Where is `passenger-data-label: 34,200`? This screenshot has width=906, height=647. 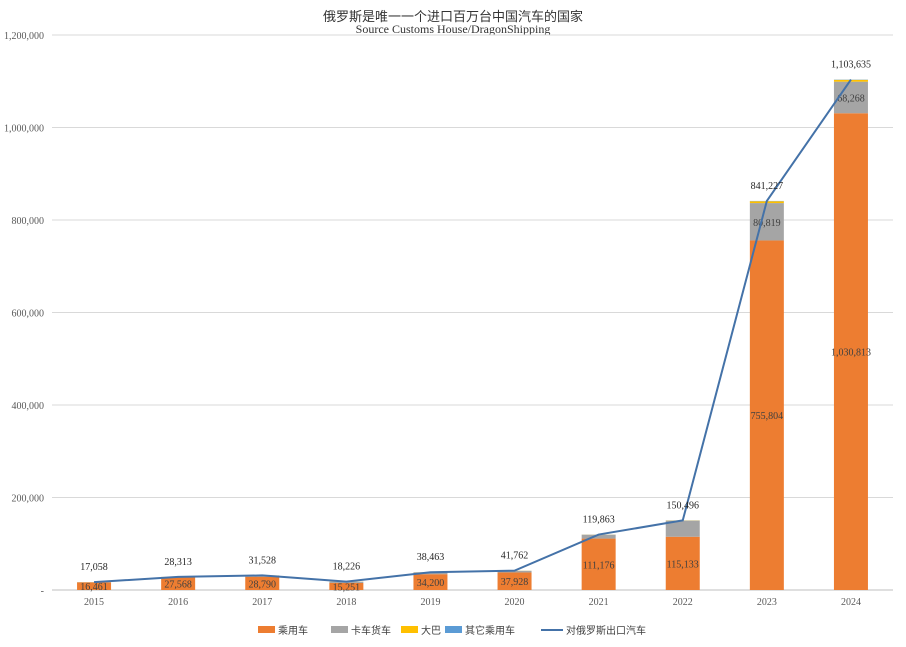
passenger-data-label: 34,200 is located at coordinates (431, 583).